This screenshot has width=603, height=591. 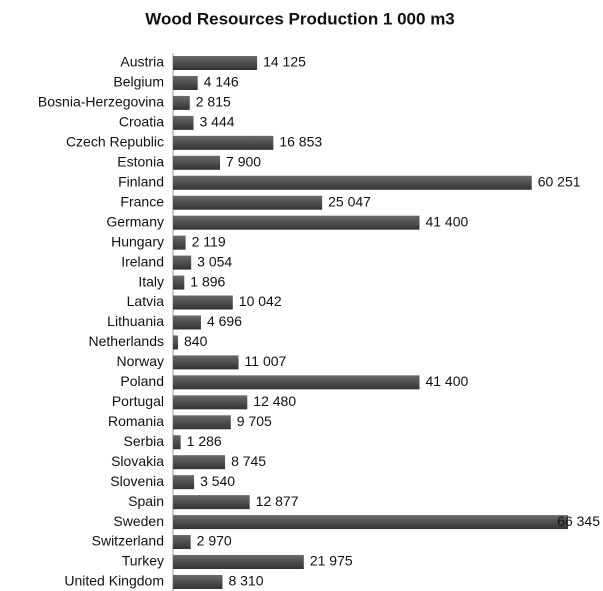 What do you see at coordinates (274, 401) in the screenshot?
I see `data-label: 12 480` at bounding box center [274, 401].